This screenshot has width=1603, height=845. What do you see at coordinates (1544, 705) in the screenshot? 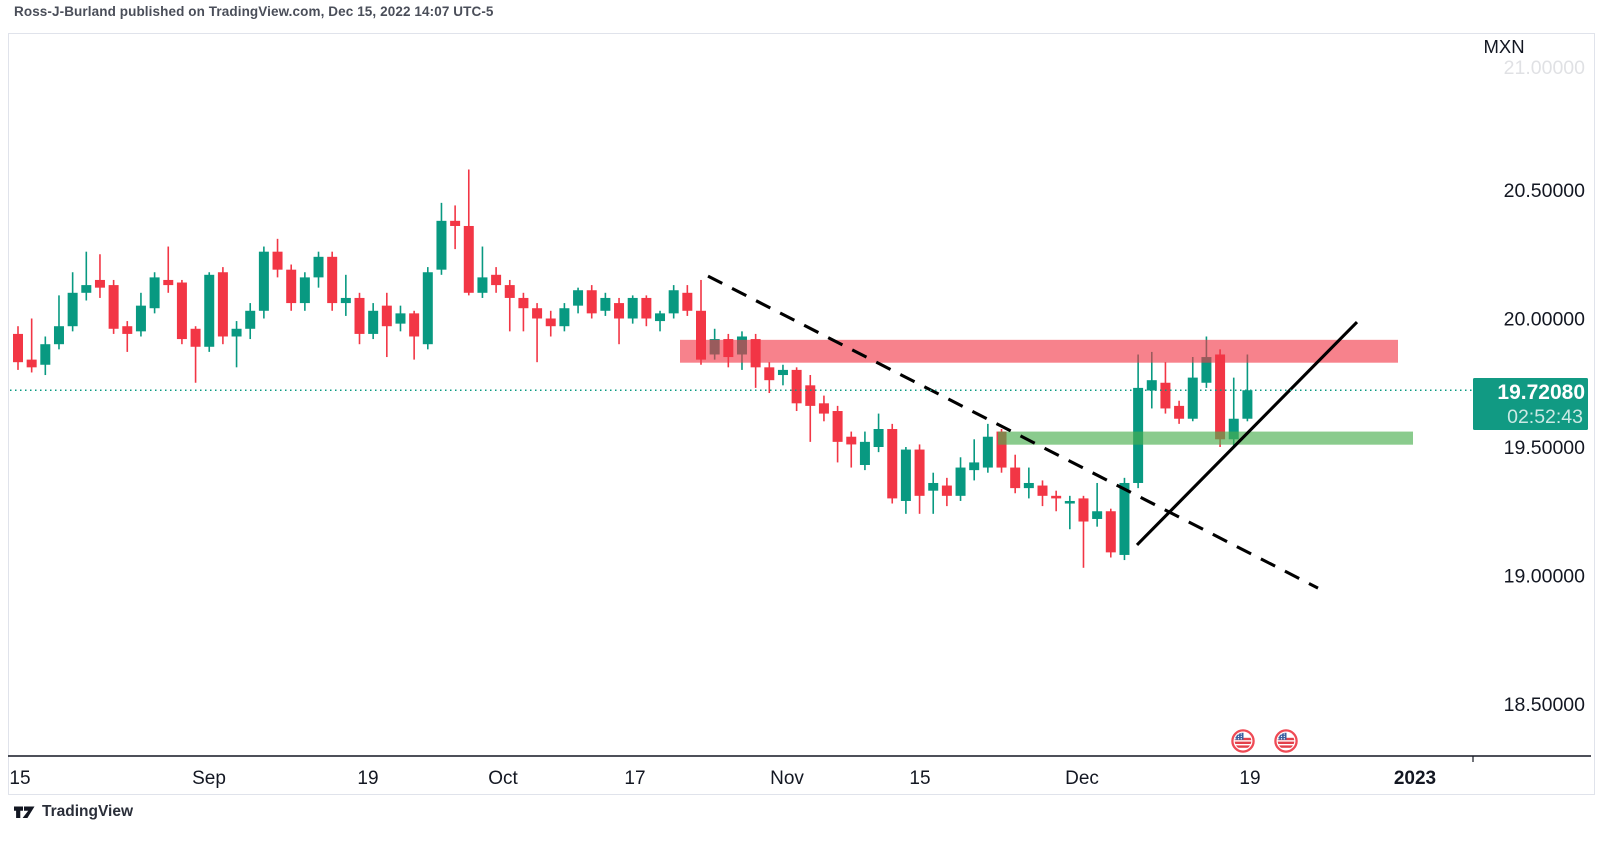
I see `price-tick-label: 18.50000` at bounding box center [1544, 705].